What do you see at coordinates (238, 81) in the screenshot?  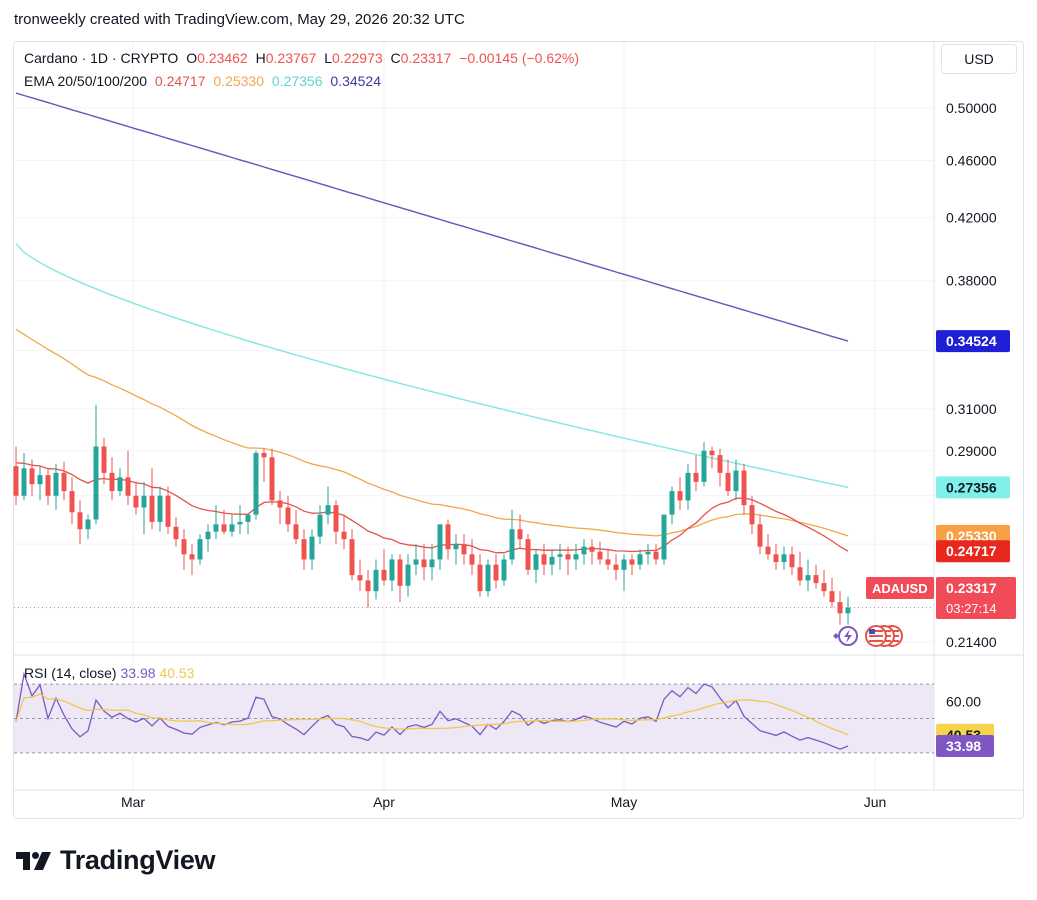 I see `ema50-value: 0.25330` at bounding box center [238, 81].